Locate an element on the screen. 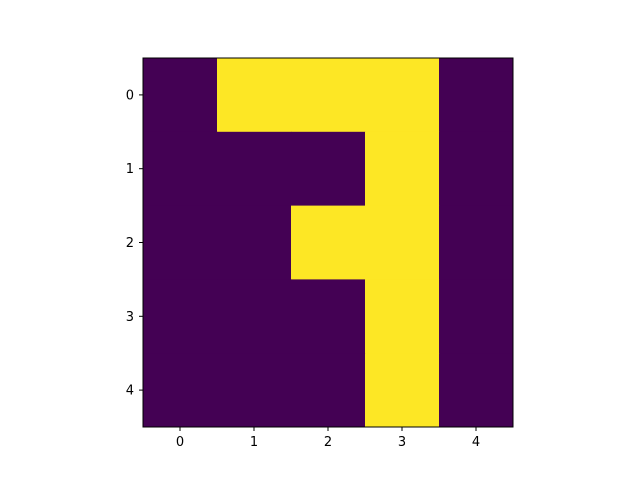 This screenshot has height=480, width=640. heatmap-cell-r4-c3 is located at coordinates (402, 390).